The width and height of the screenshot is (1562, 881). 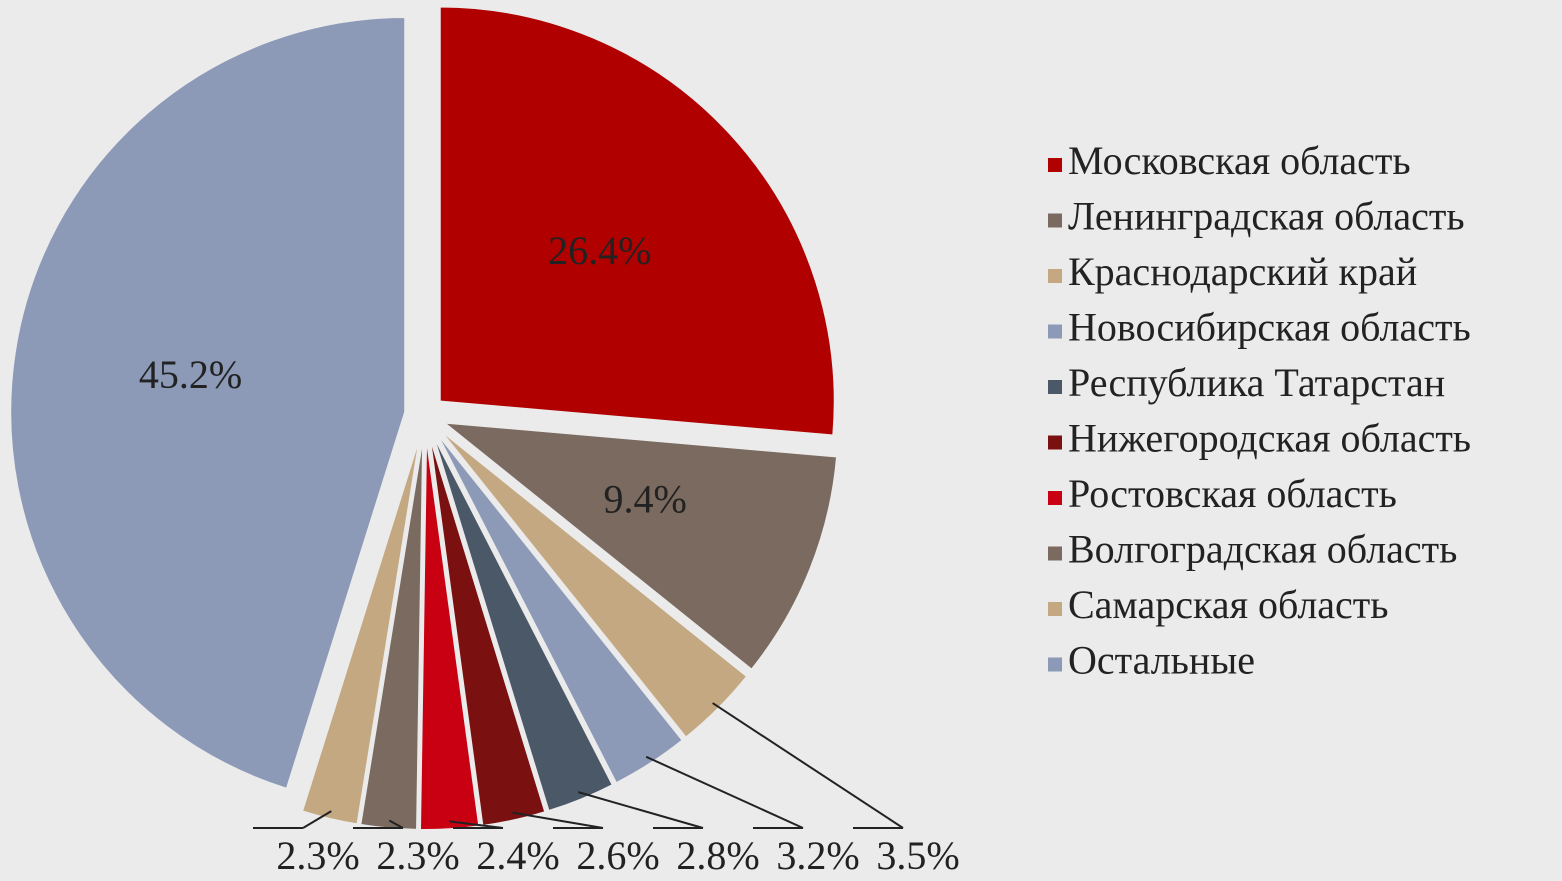 I want to click on slice-label: 3.5%, so click(x=917, y=855).